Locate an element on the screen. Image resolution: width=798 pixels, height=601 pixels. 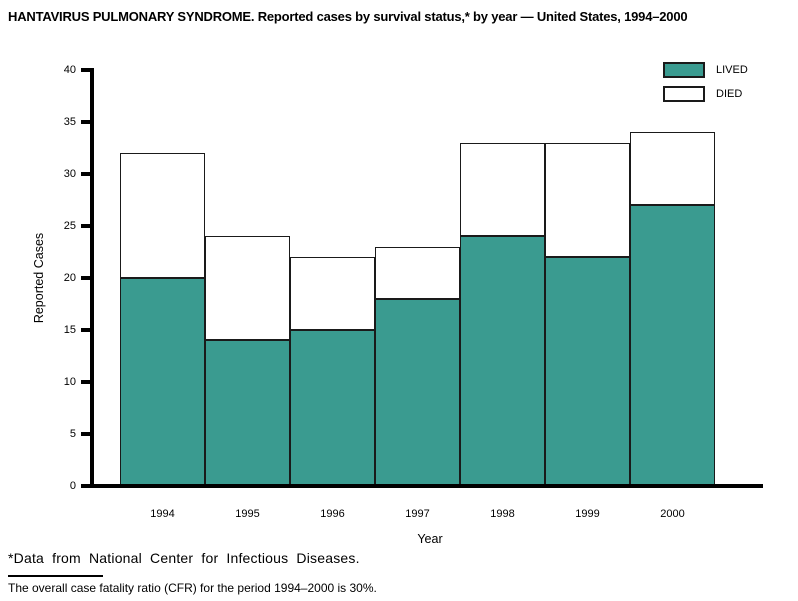
x-tick-label-1999: 1999 is located at coordinates (587, 514).